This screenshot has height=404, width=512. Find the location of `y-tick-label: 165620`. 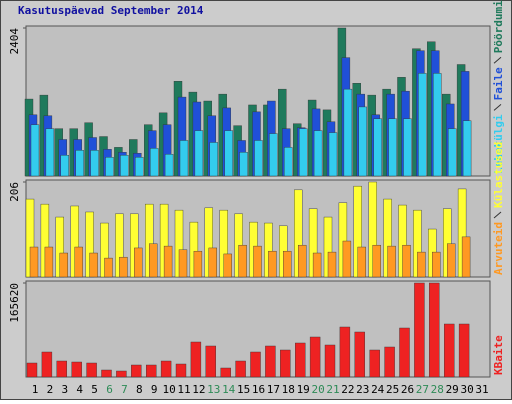

y-tick-label: 165620 is located at coordinates (14, 303).